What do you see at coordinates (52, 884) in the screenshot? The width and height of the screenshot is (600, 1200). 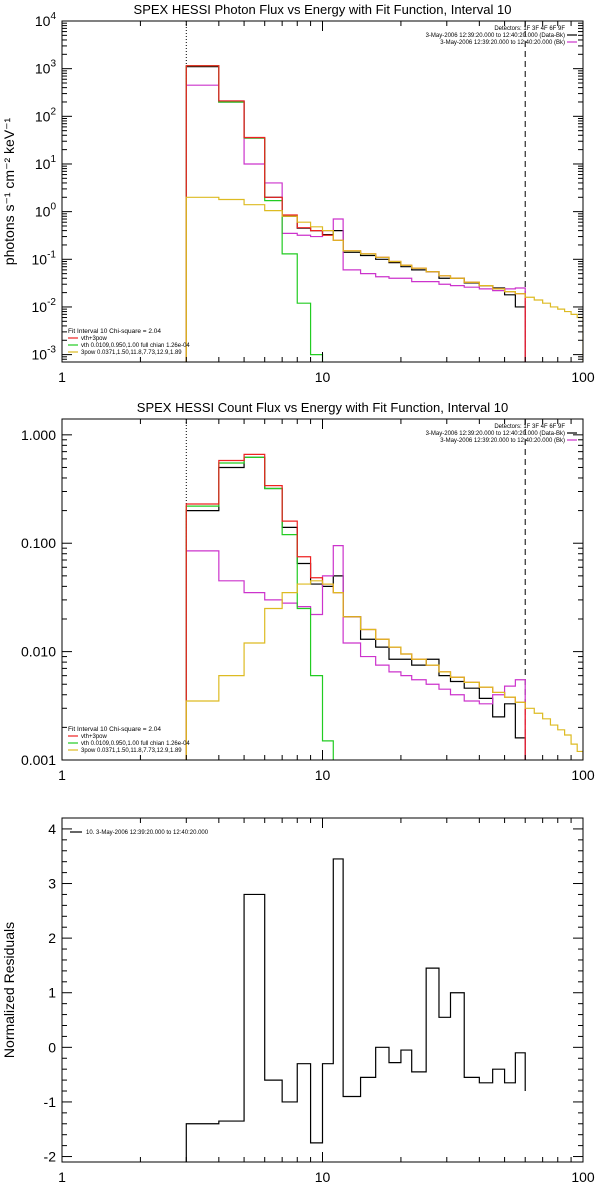 I see `y-tick-label: 3` at bounding box center [52, 884].